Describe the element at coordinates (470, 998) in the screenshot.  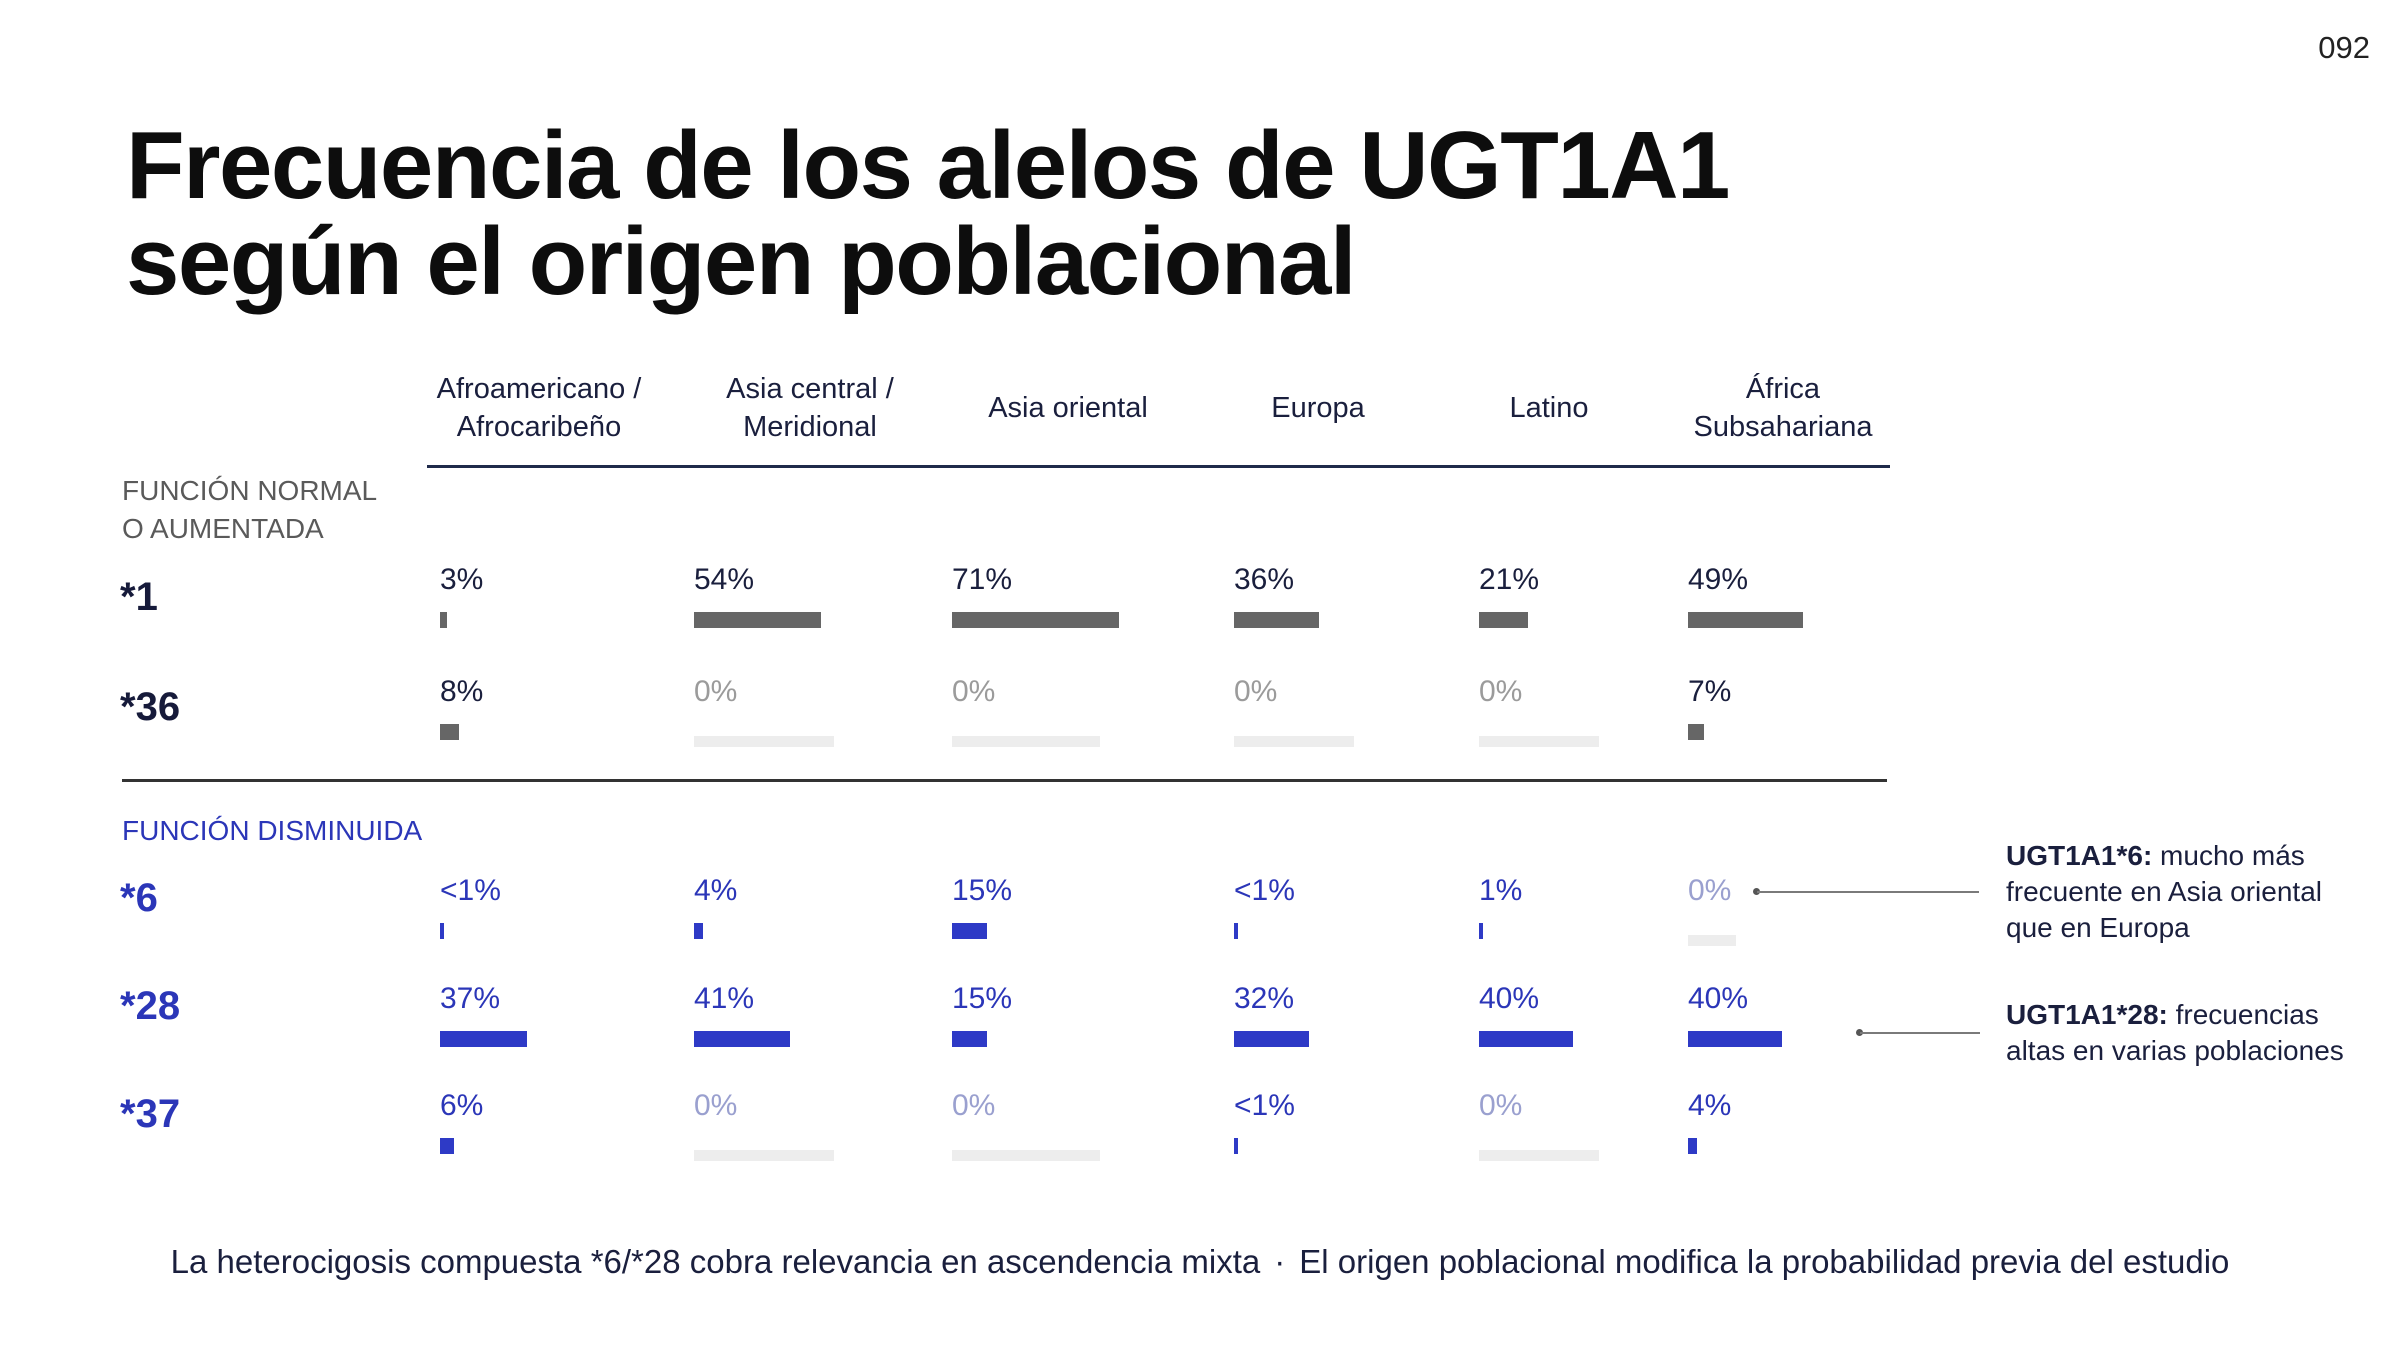
I see `value-label: 37%` at that location.